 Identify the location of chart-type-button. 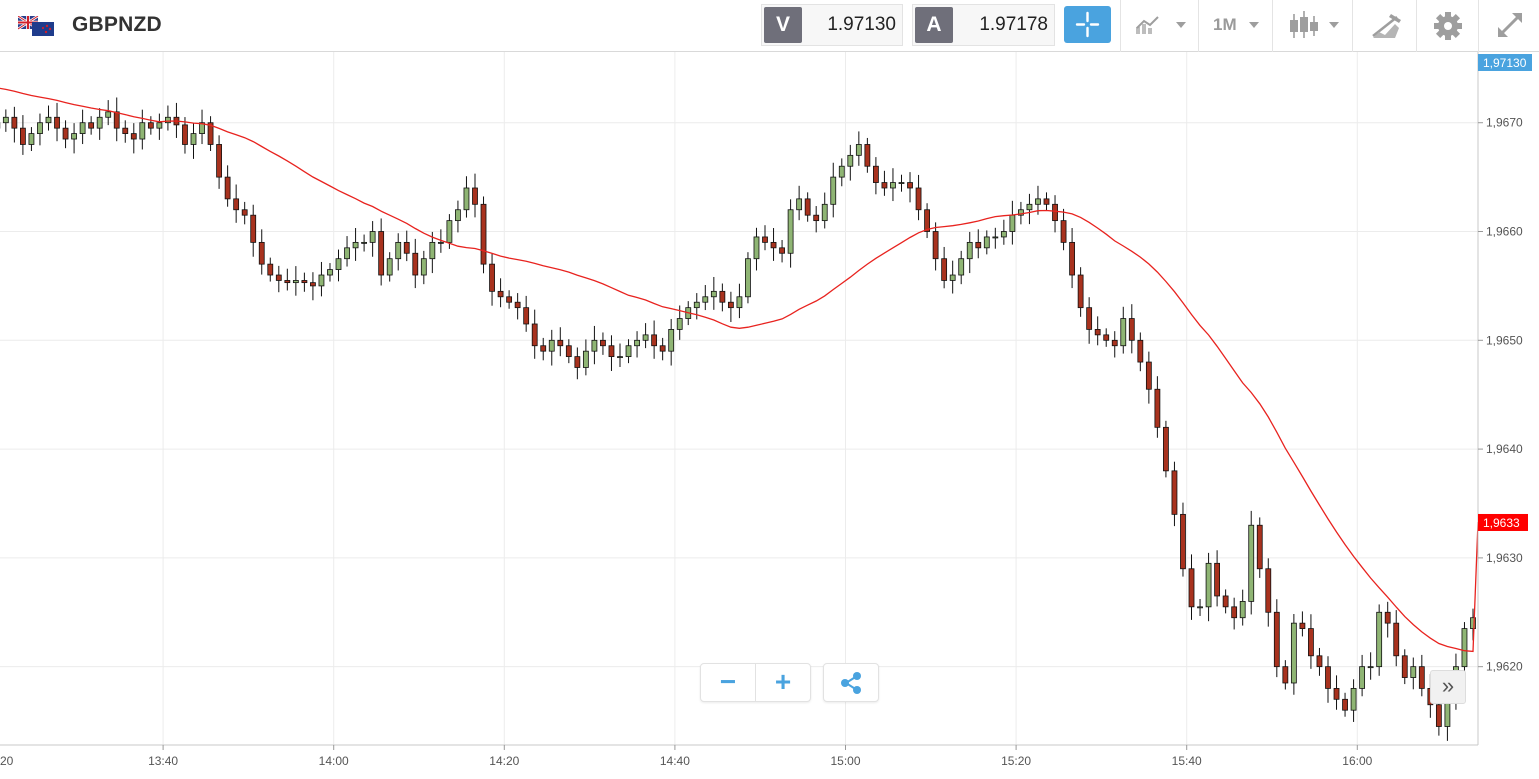
(1159, 26).